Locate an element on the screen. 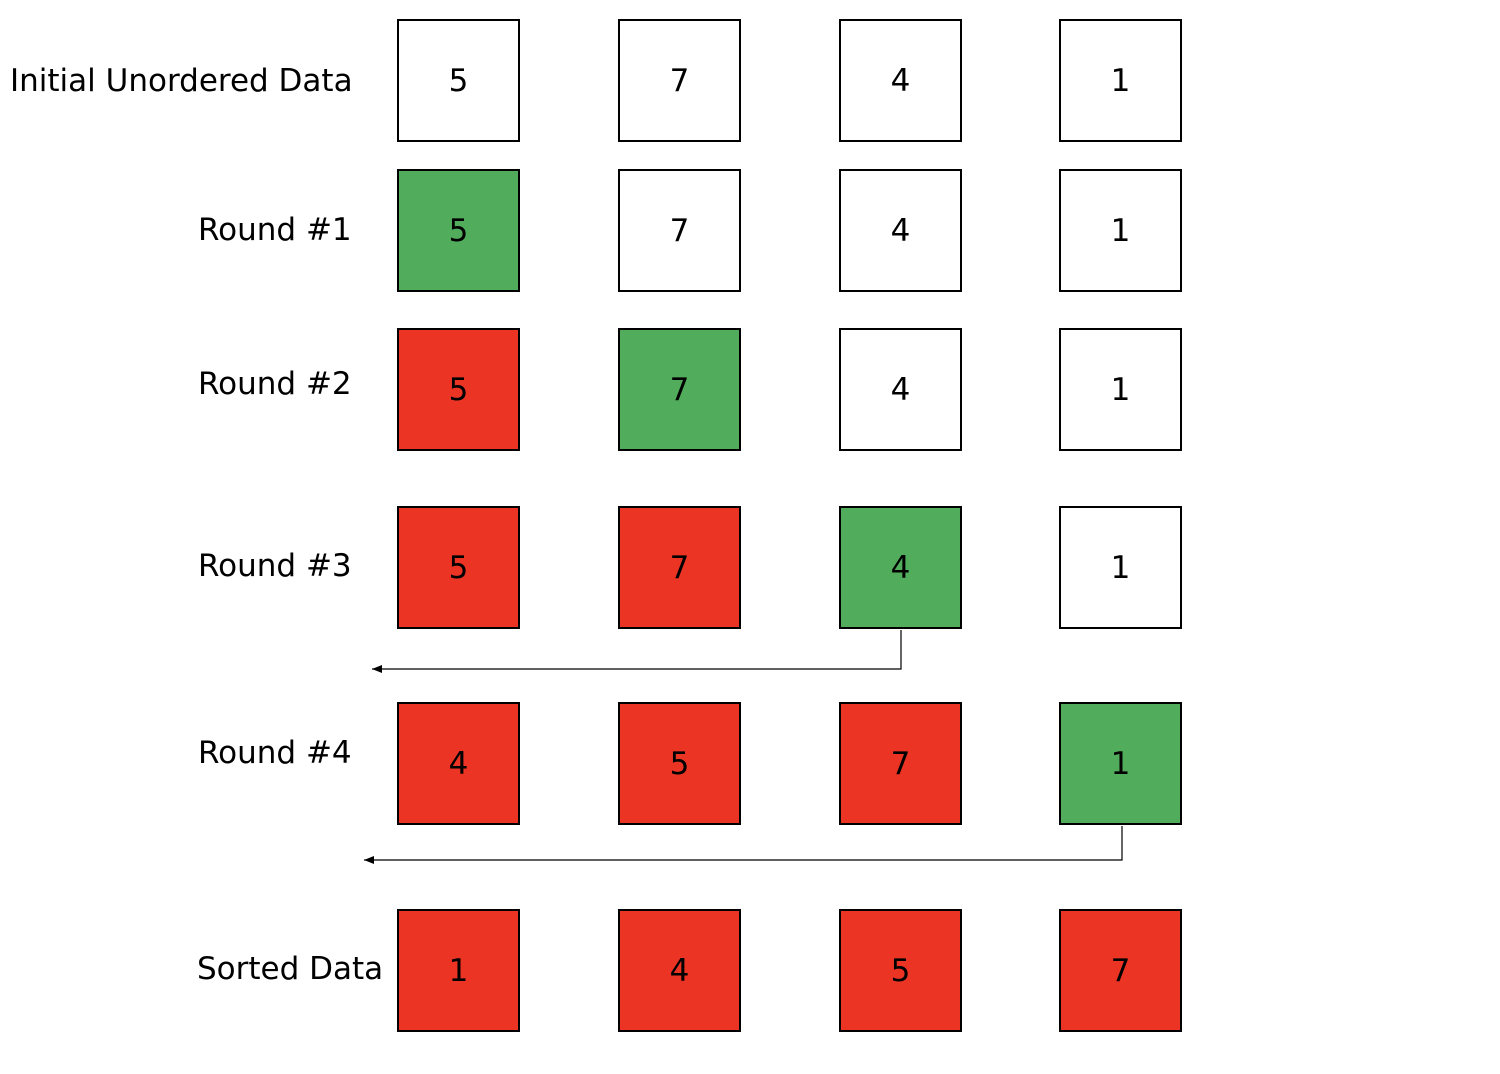 The width and height of the screenshot is (1500, 1074). row-label-initial: Initial Unordered Data is located at coordinates (181, 81).